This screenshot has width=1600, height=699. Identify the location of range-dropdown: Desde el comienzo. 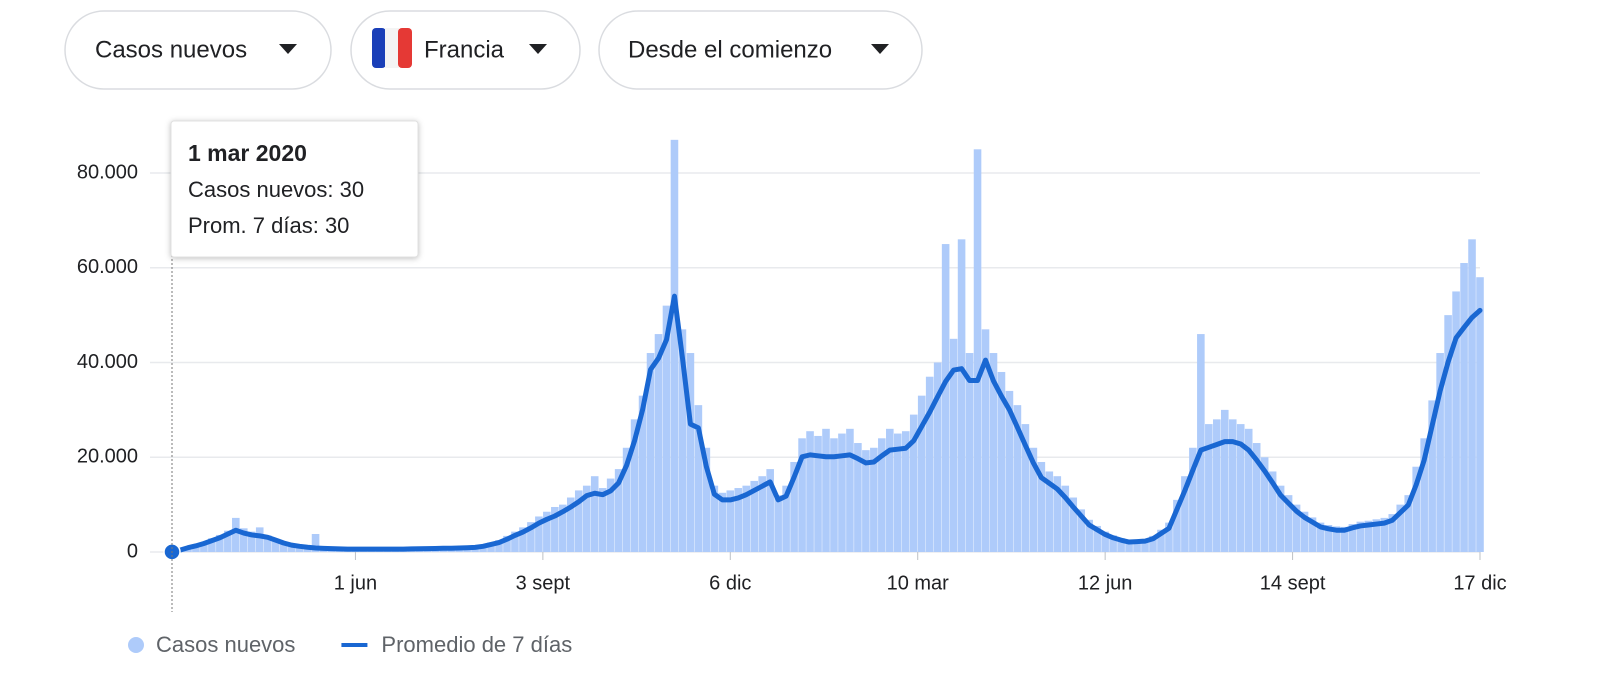
(760, 50).